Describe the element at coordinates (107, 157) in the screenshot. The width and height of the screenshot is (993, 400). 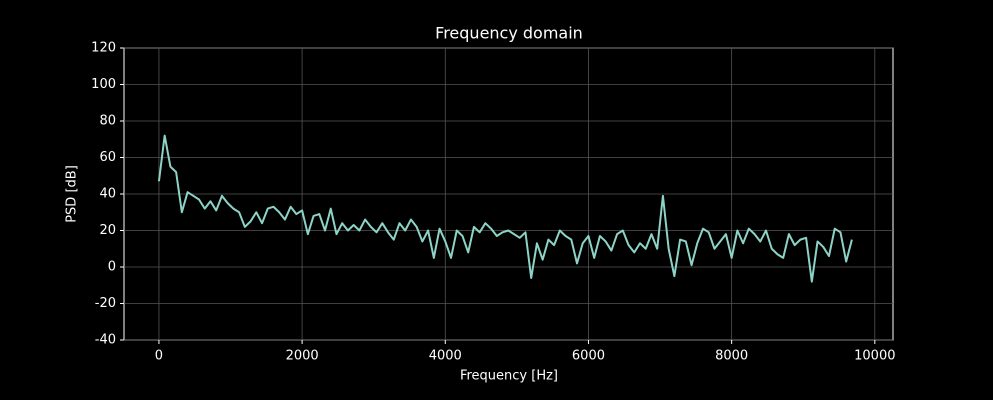
I see `y-tick-label: 60` at that location.